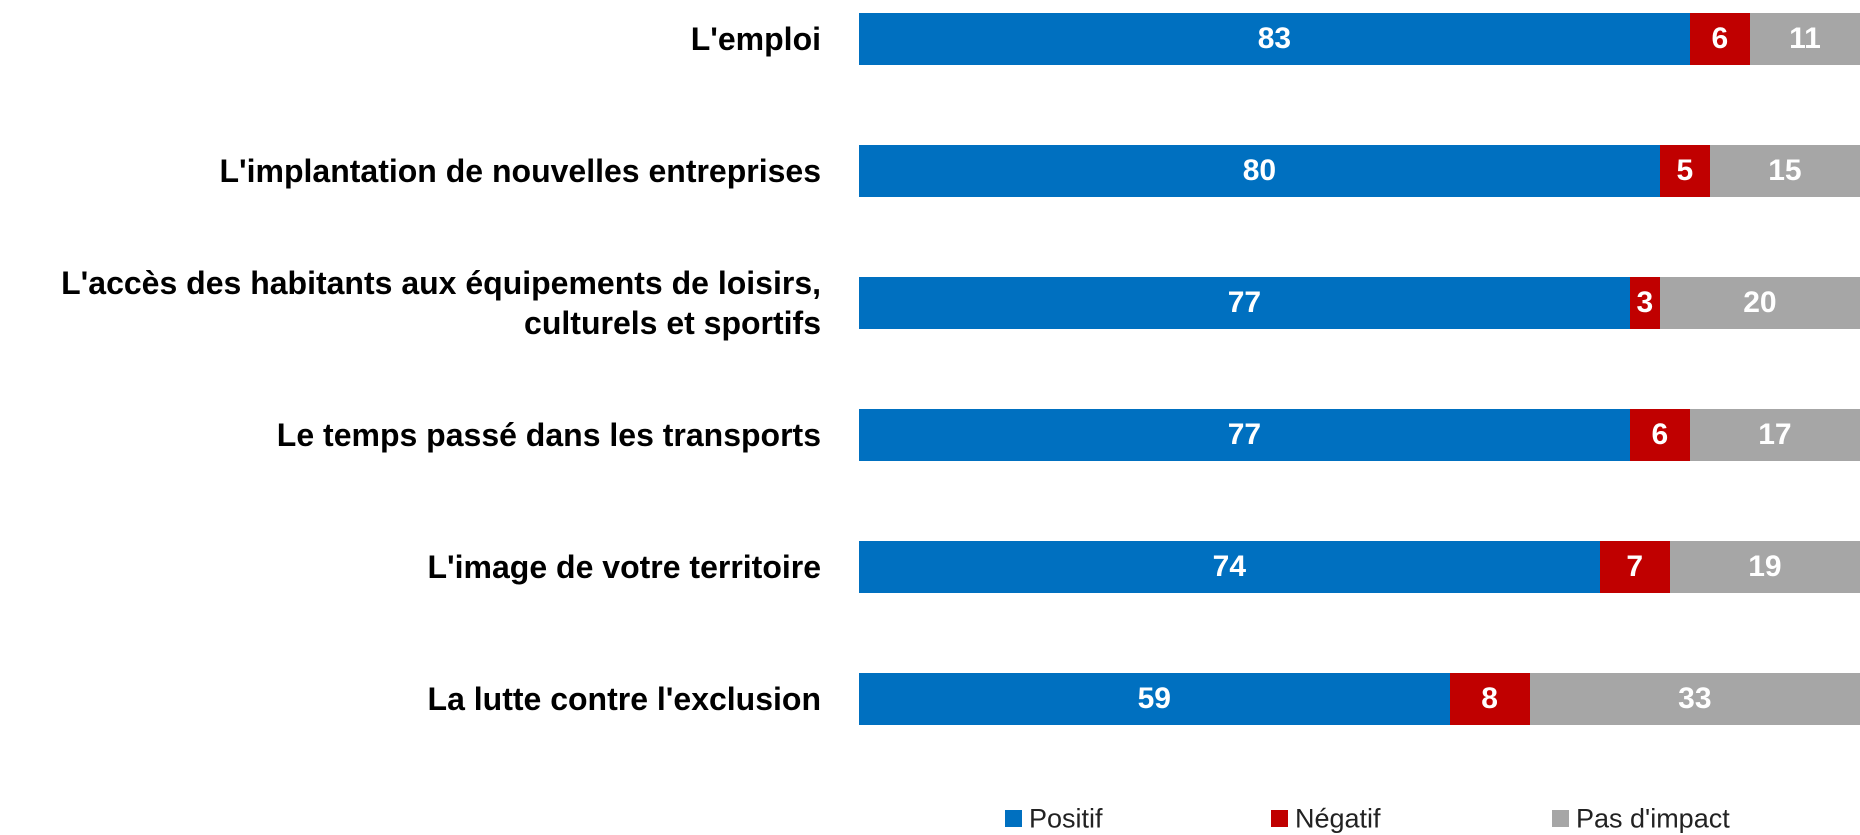 The image size is (1860, 835). I want to click on value-label: 19, so click(1765, 566).